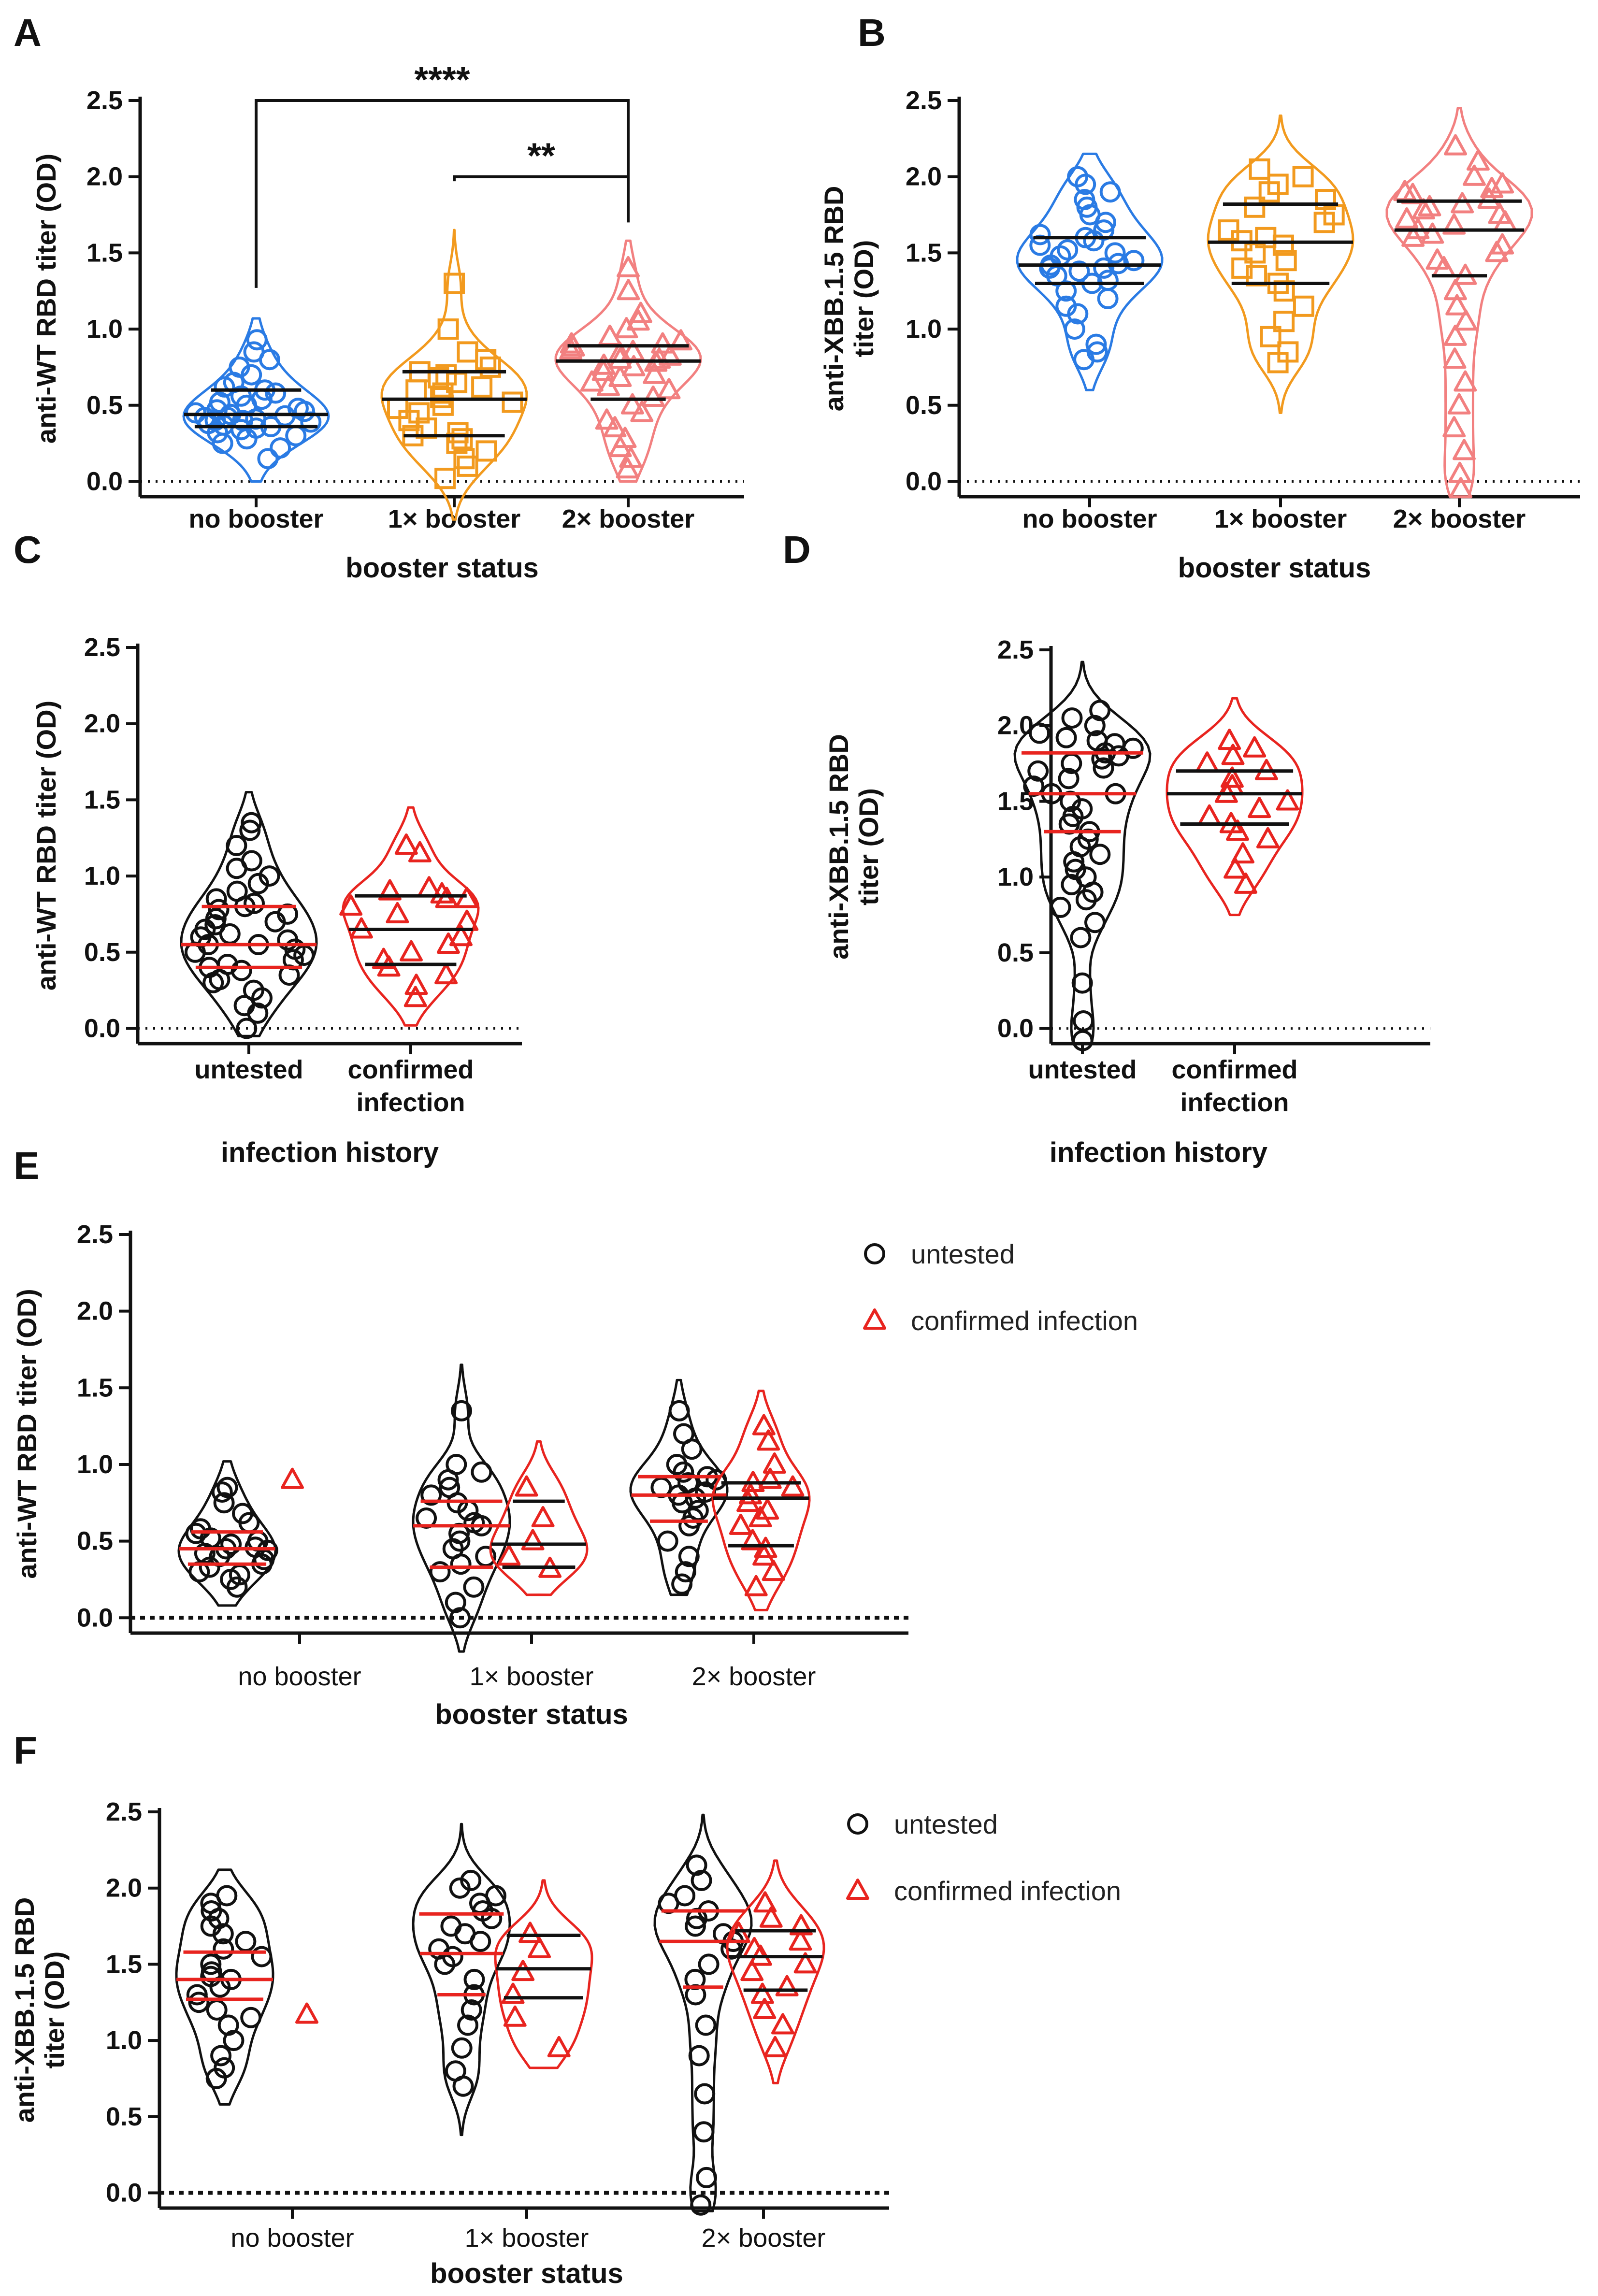 This screenshot has width=1598, height=2296. I want to click on y-tick-label: 2.5, so click(124, 1811).